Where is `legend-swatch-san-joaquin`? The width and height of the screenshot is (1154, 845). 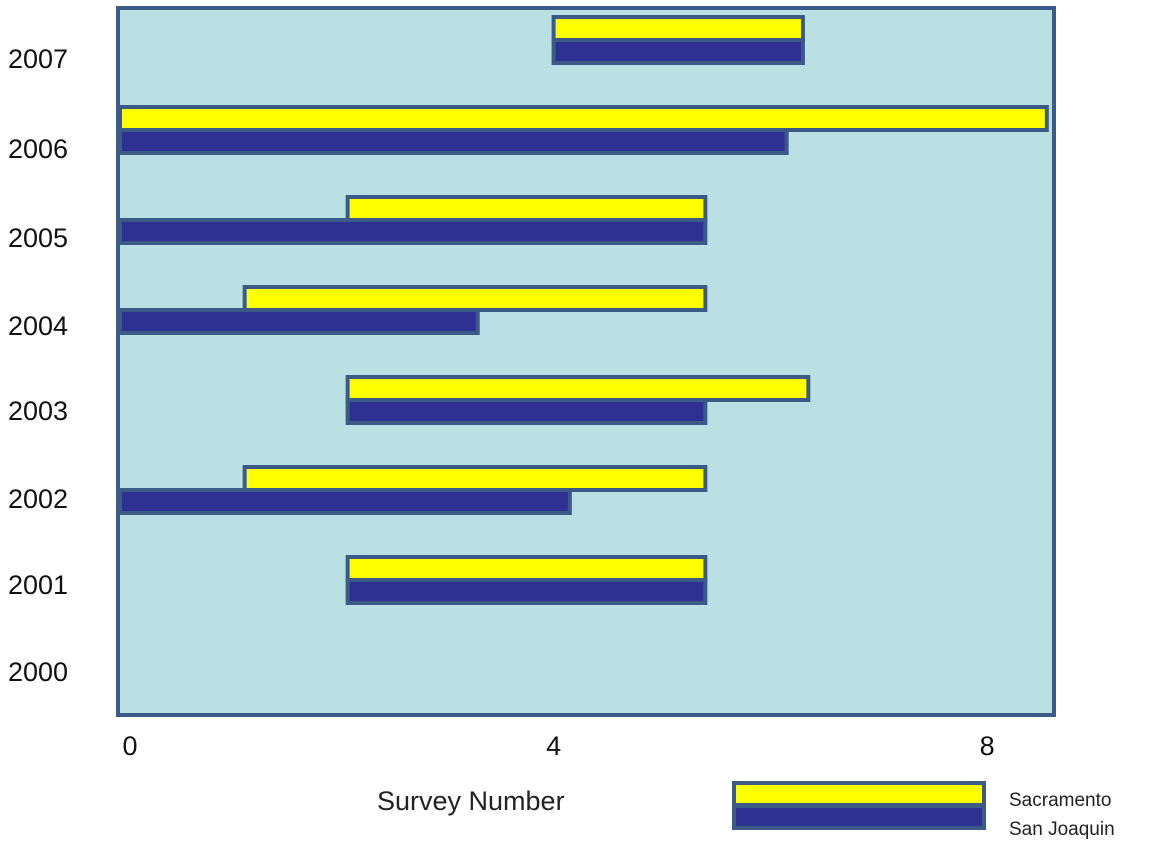 legend-swatch-san-joaquin is located at coordinates (859, 817).